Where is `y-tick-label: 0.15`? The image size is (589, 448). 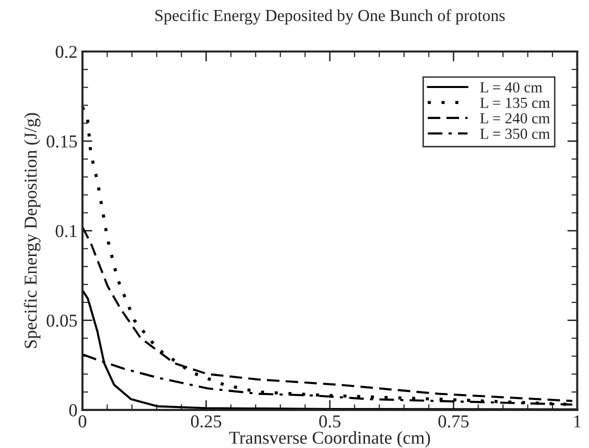 y-tick-label: 0.15 is located at coordinates (61, 141).